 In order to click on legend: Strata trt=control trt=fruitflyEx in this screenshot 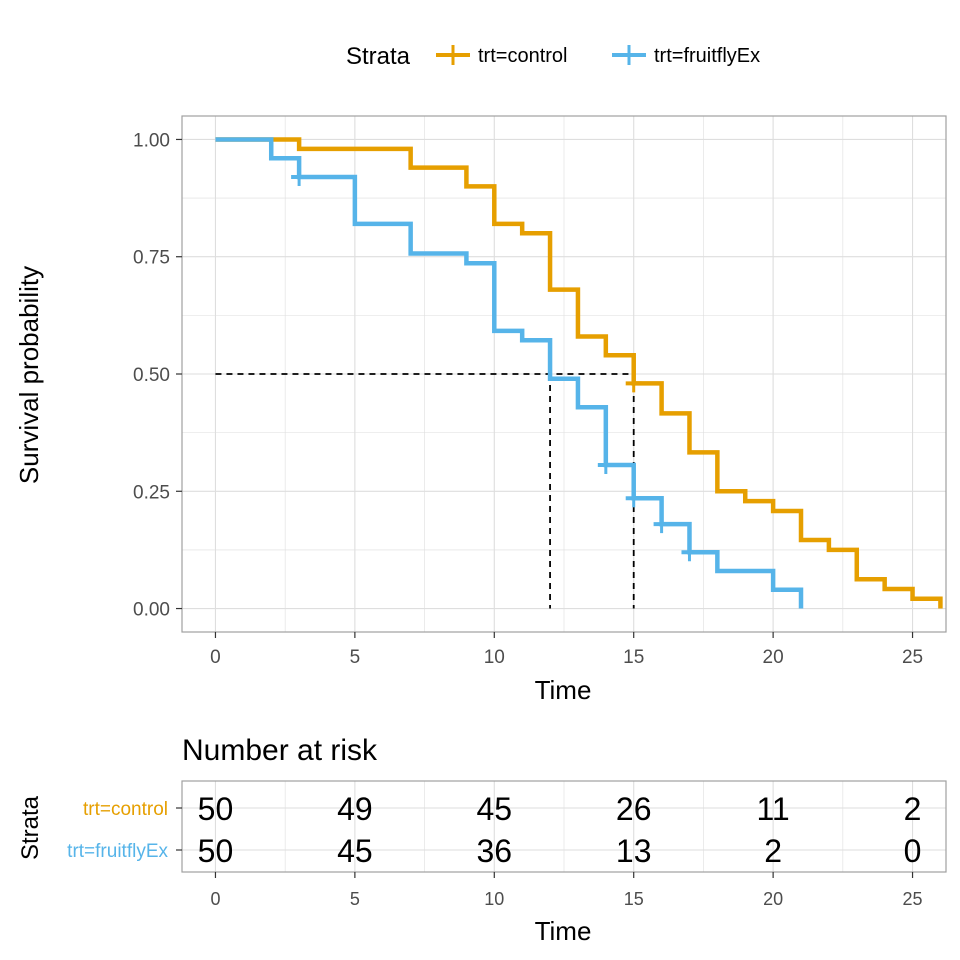, I will do `click(553, 56)`.